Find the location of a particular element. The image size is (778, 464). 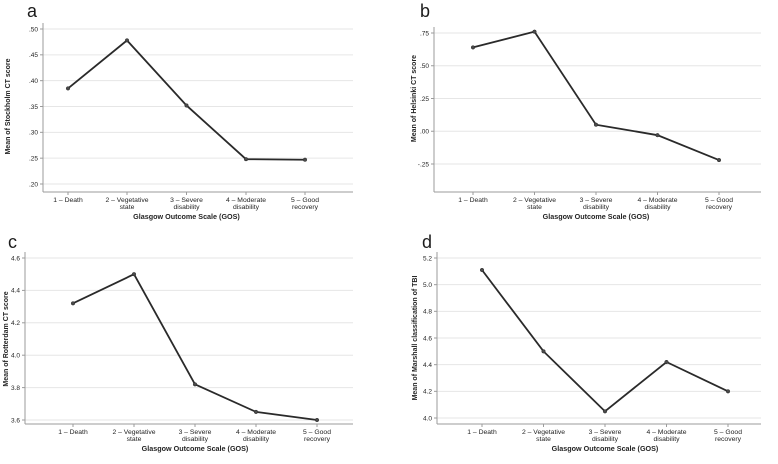

panel-letter-a: a is located at coordinates (32, 11).